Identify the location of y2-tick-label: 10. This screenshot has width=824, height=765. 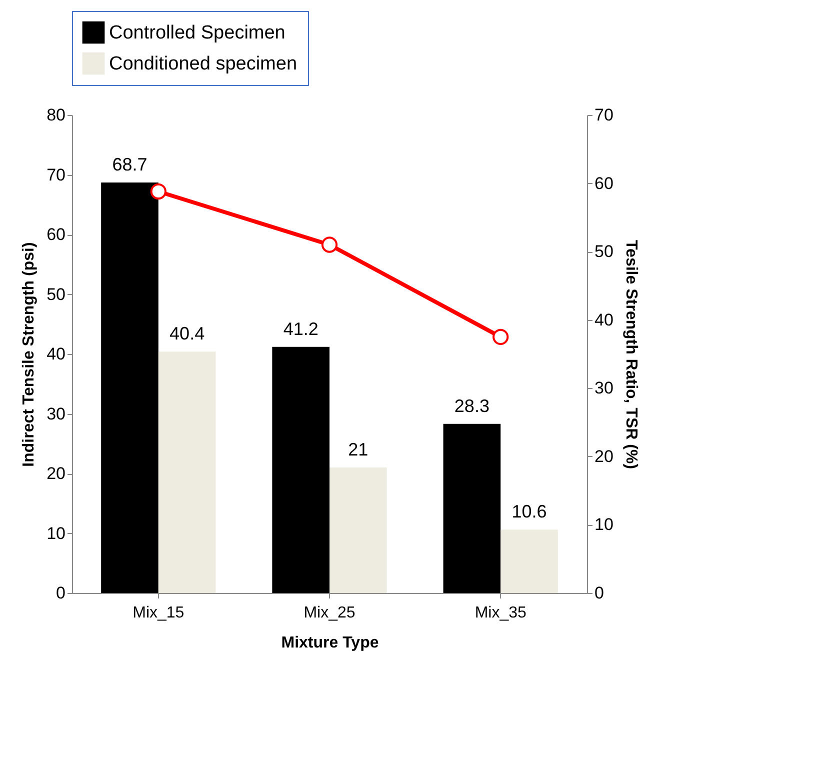
(604, 524).